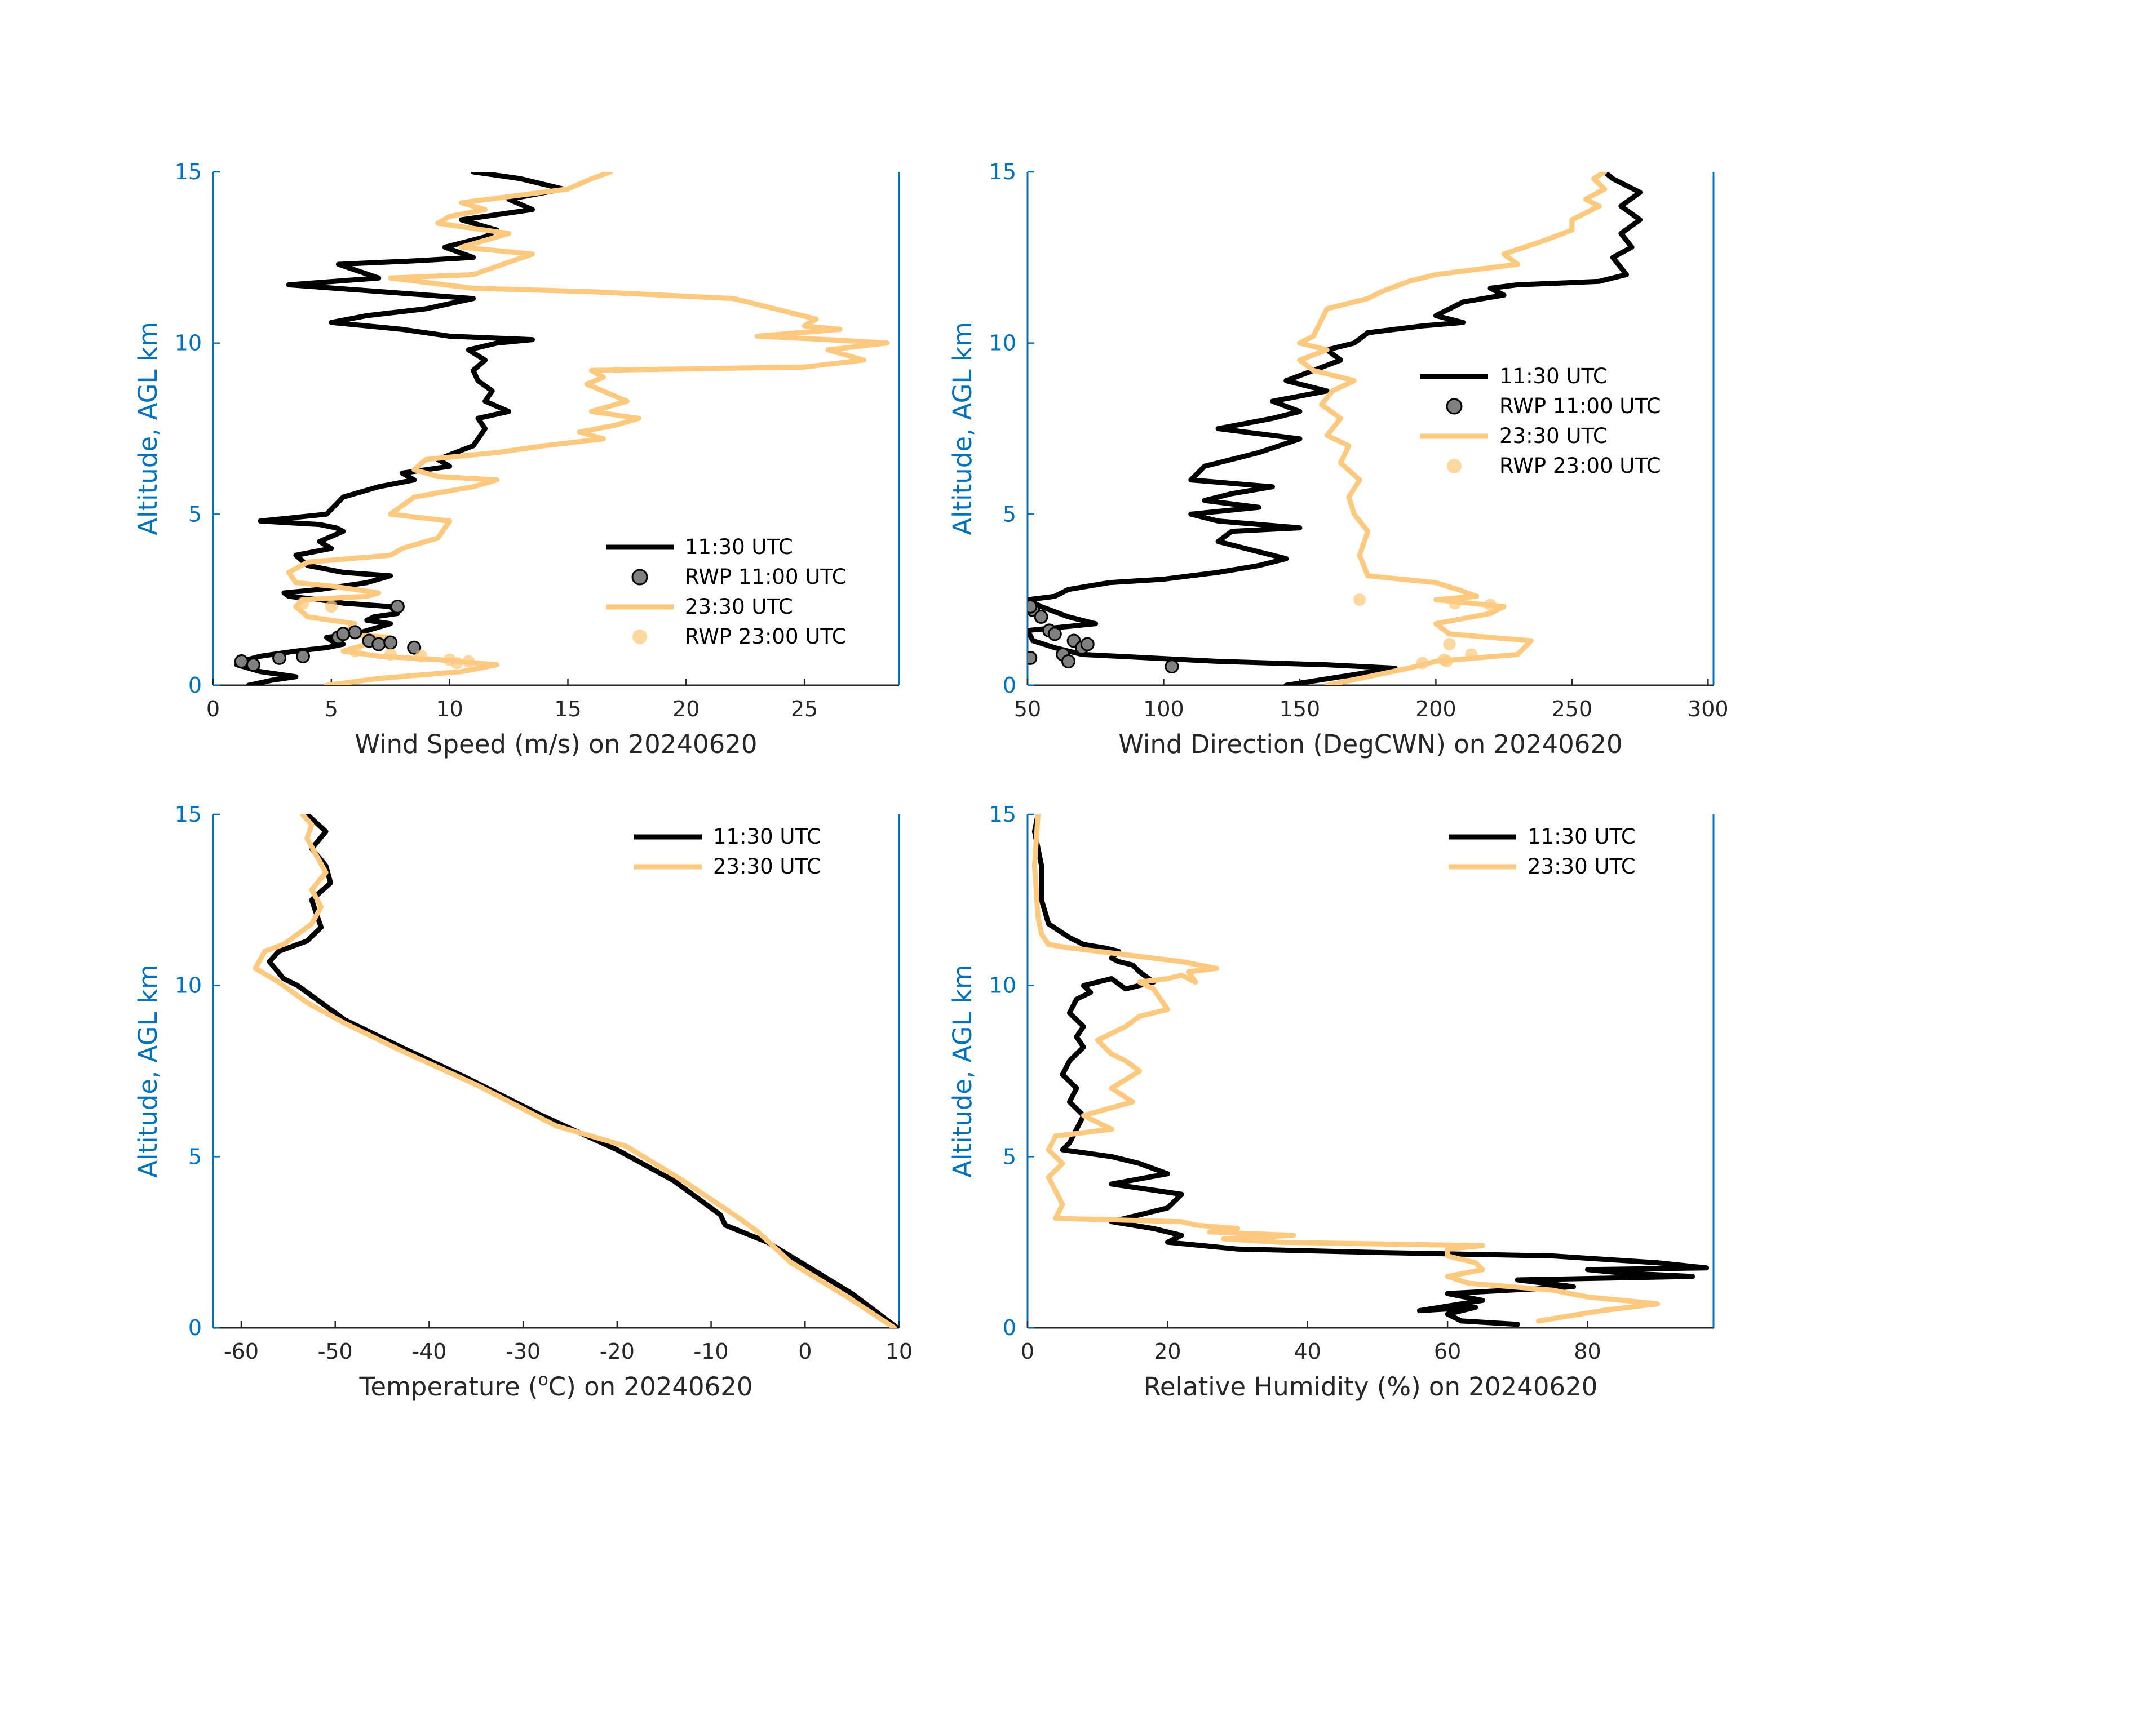 This screenshot has height=1733, width=2156. Describe the element at coordinates (1587, 1351) in the screenshot. I see `x-tick-label: 80` at that location.